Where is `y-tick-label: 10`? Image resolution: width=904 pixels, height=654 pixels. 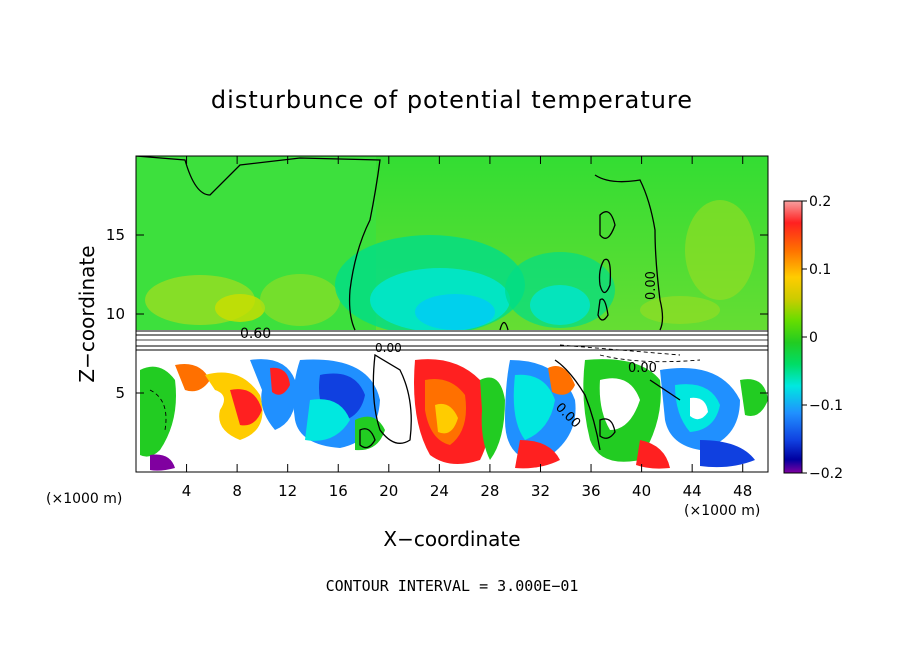
y-tick-label: 10 is located at coordinates (115, 314).